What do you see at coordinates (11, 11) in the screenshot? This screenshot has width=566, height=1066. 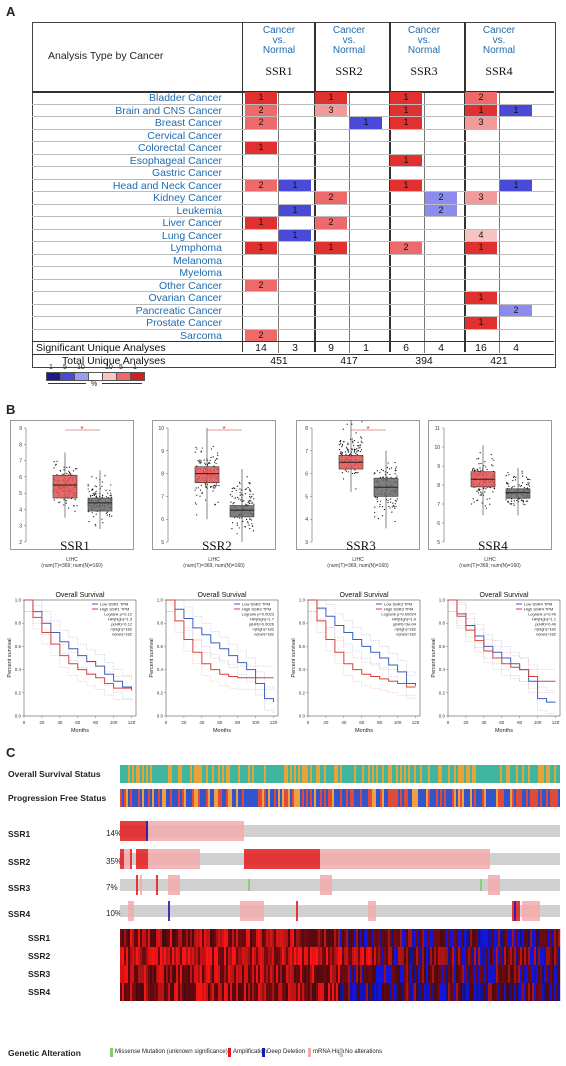 I see `panel-label-a: A` at bounding box center [11, 11].